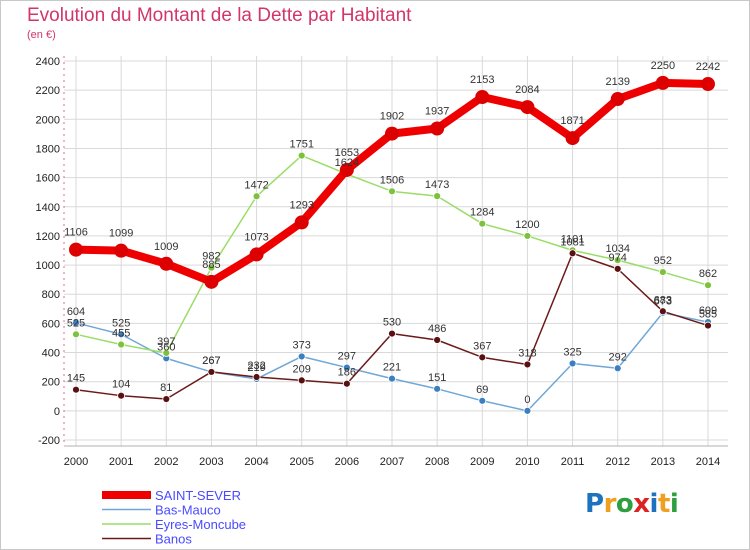 Image resolution: width=750 pixels, height=550 pixels. What do you see at coordinates (302, 369) in the screenshot?
I see `data-label: 209` at bounding box center [302, 369].